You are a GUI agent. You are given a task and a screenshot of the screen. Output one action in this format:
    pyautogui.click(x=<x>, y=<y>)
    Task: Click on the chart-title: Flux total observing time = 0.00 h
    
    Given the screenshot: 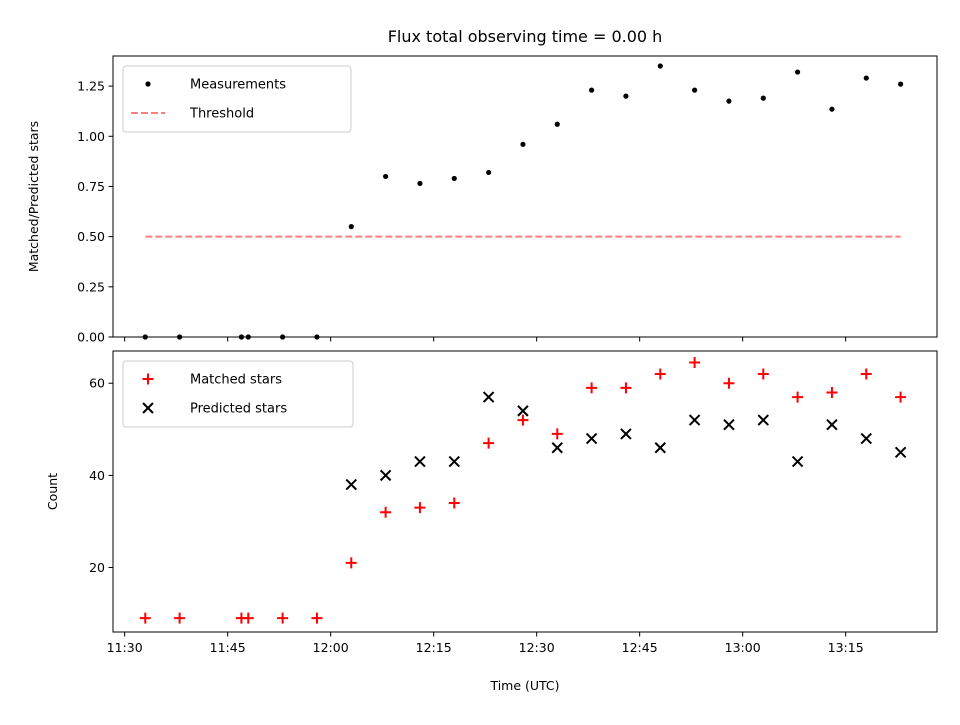 What is the action you would take?
    pyautogui.click(x=525, y=36)
    